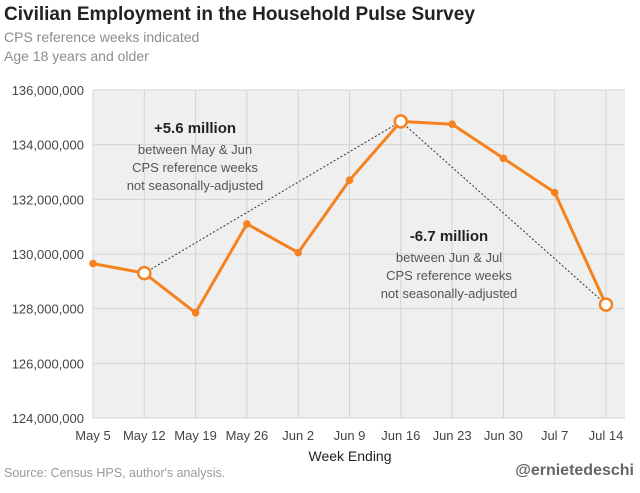 Image resolution: width=640 pixels, height=493 pixels. What do you see at coordinates (452, 435) in the screenshot?
I see `x-tick-label: Jun 23` at bounding box center [452, 435].